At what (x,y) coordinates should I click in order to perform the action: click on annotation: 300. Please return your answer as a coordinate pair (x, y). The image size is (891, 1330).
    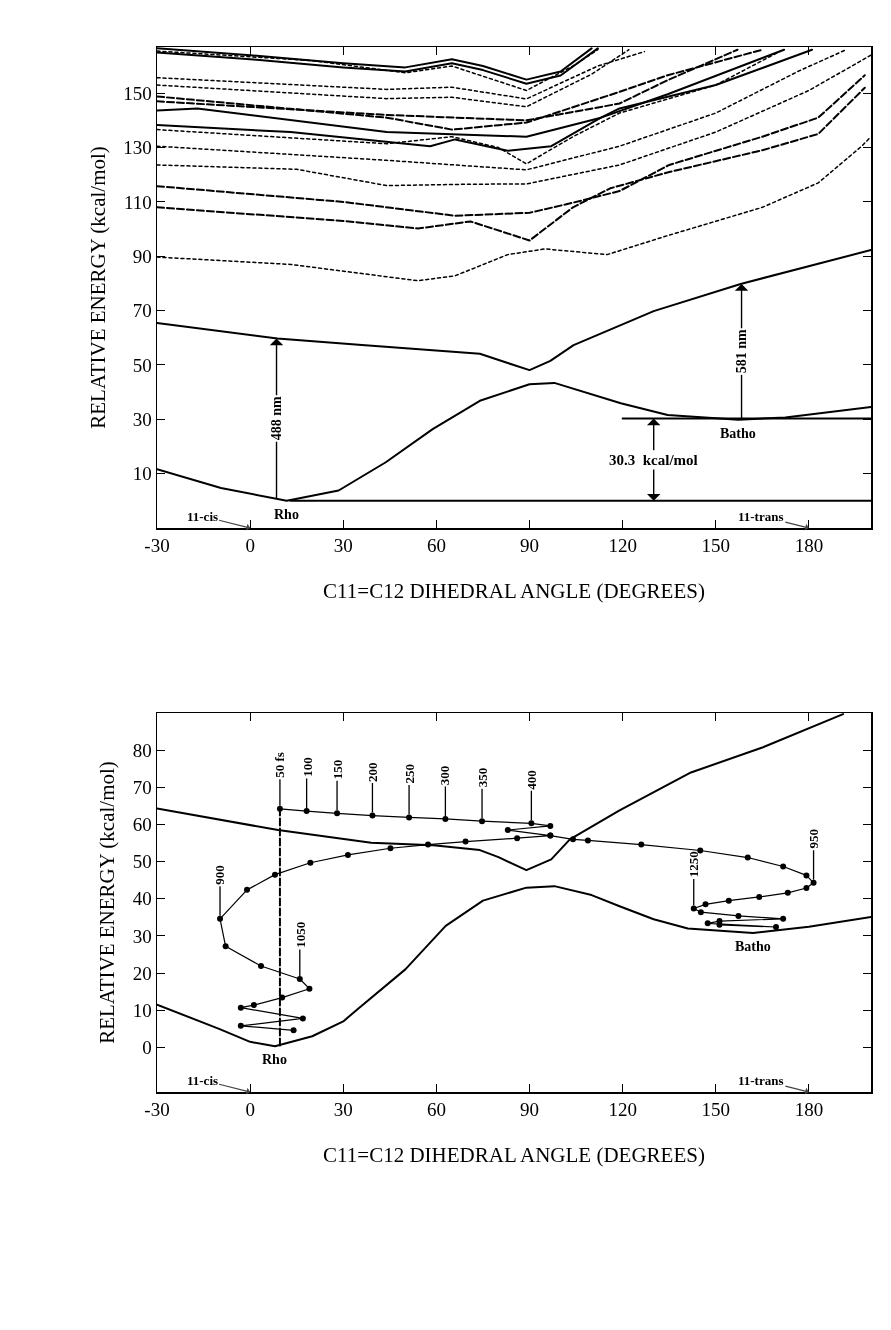
    Looking at the image, I should click on (445, 775).